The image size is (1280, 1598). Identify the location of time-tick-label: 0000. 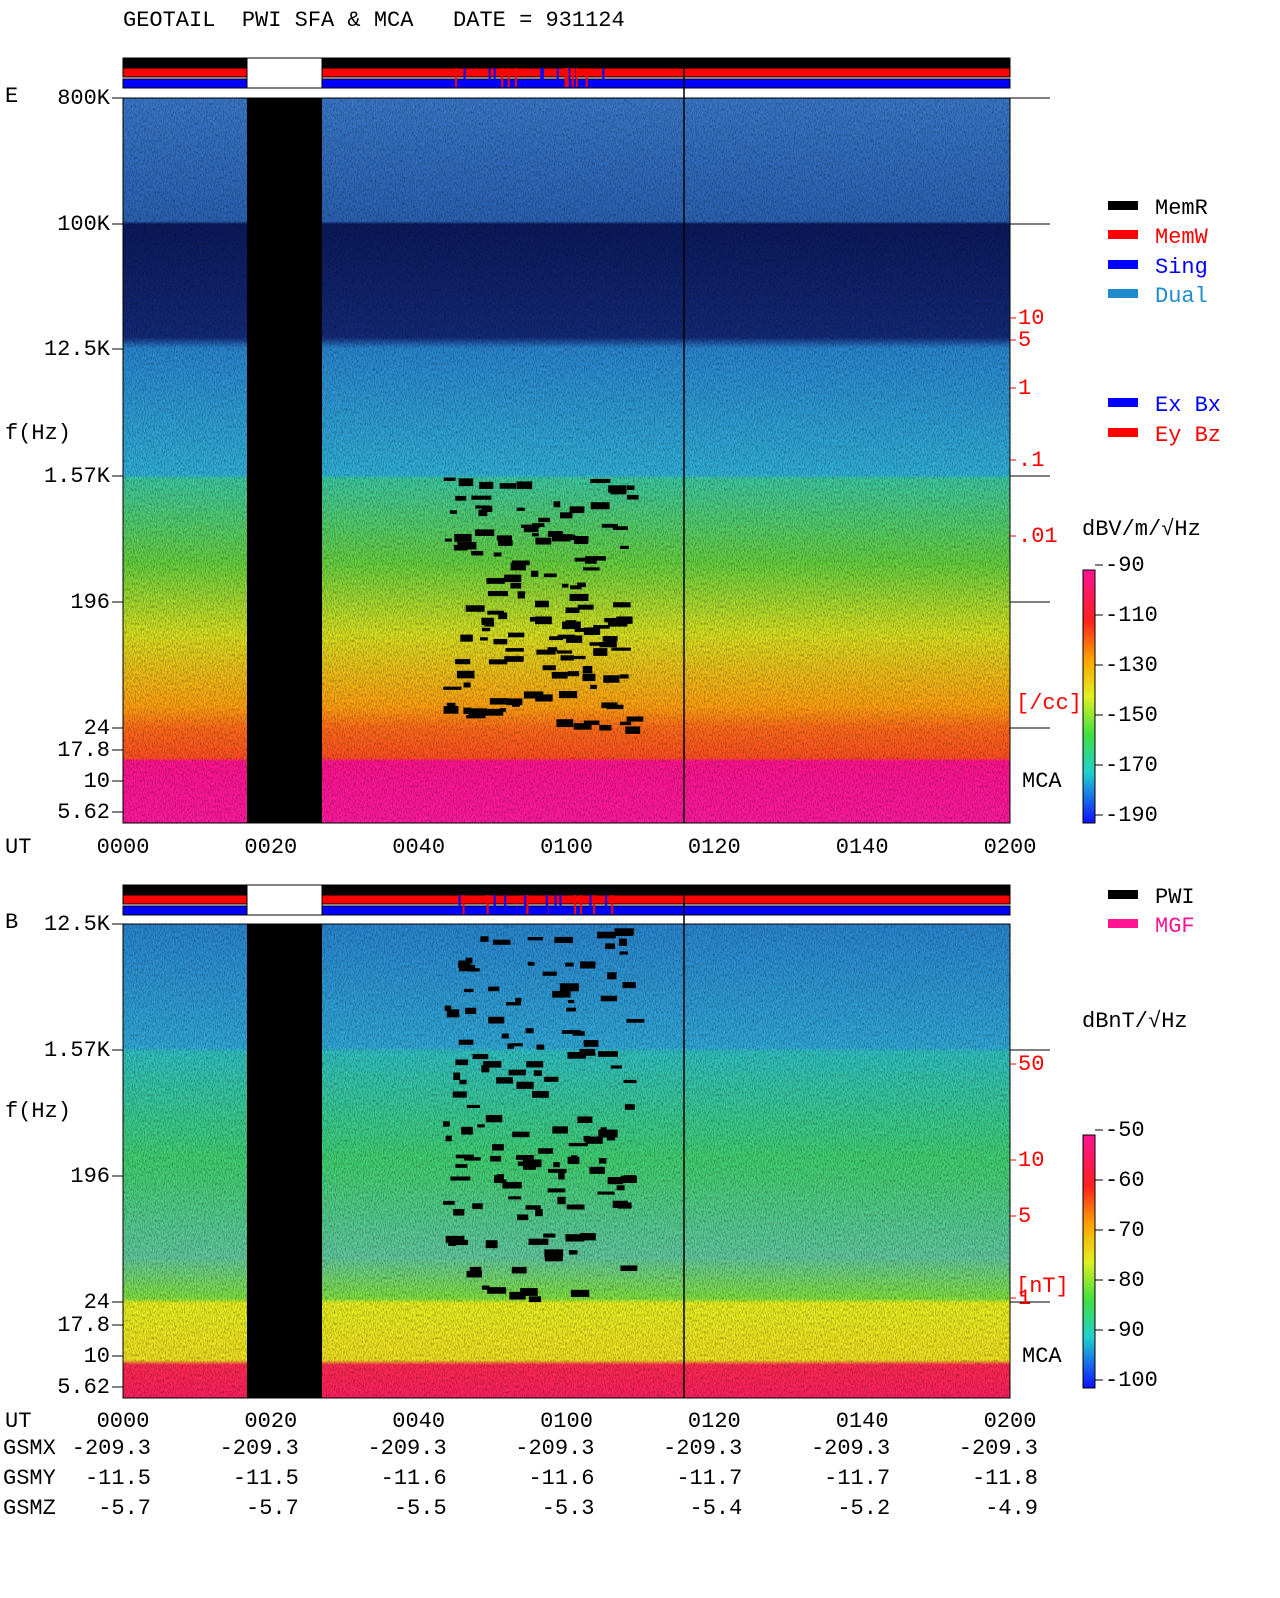
(123, 847).